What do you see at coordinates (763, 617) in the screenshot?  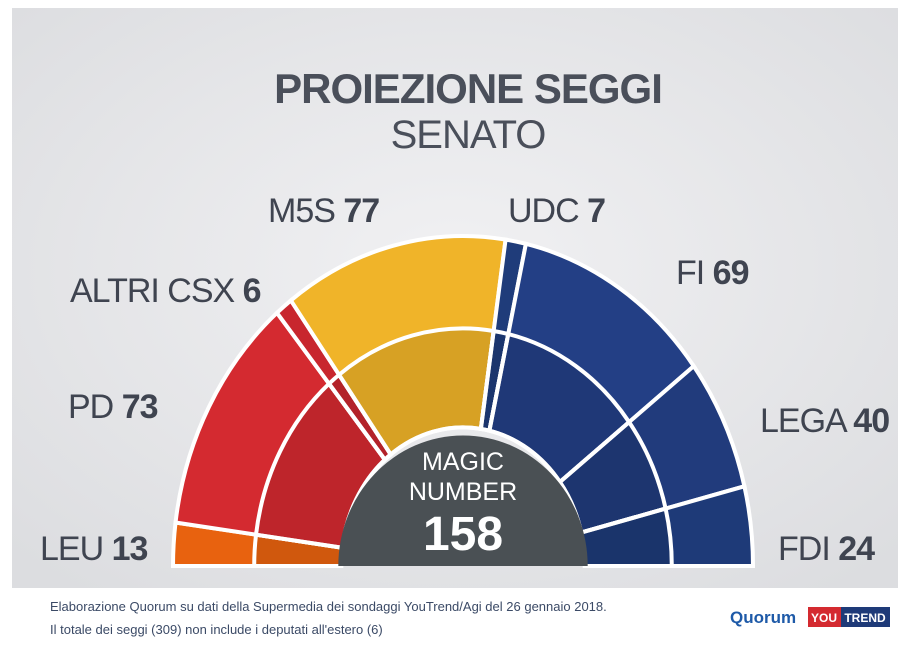 I see `logo-quorum: Quorum` at bounding box center [763, 617].